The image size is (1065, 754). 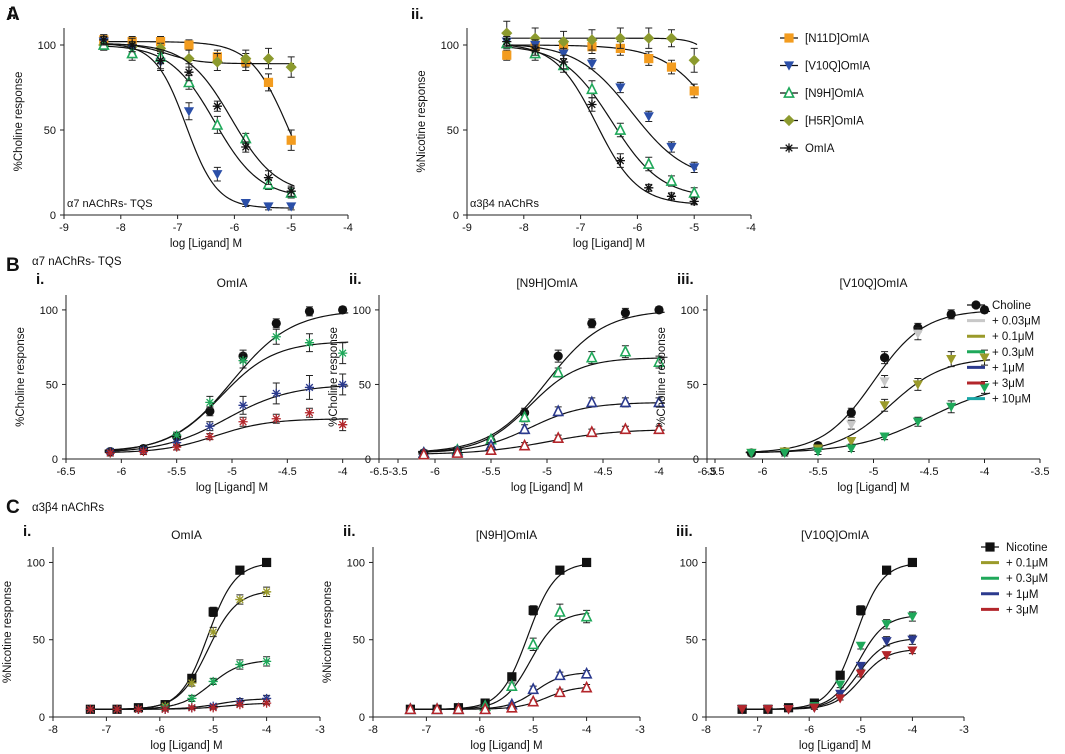 What do you see at coordinates (541, 441) in the screenshot?
I see `series--3-m` at bounding box center [541, 441].